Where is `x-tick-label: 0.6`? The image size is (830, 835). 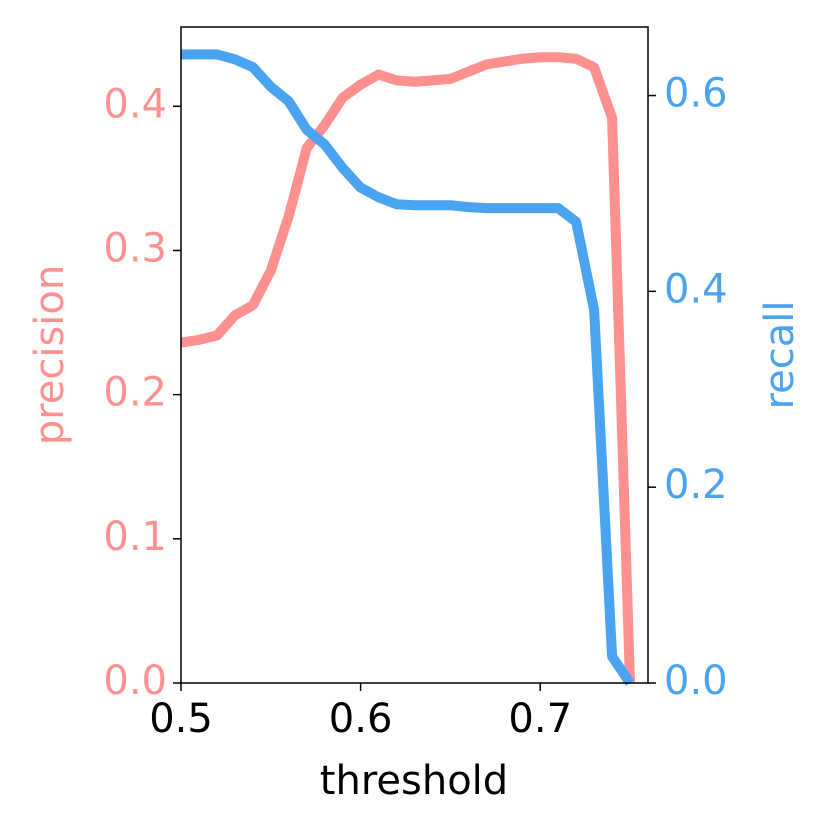 x-tick-label: 0.6 is located at coordinates (361, 719).